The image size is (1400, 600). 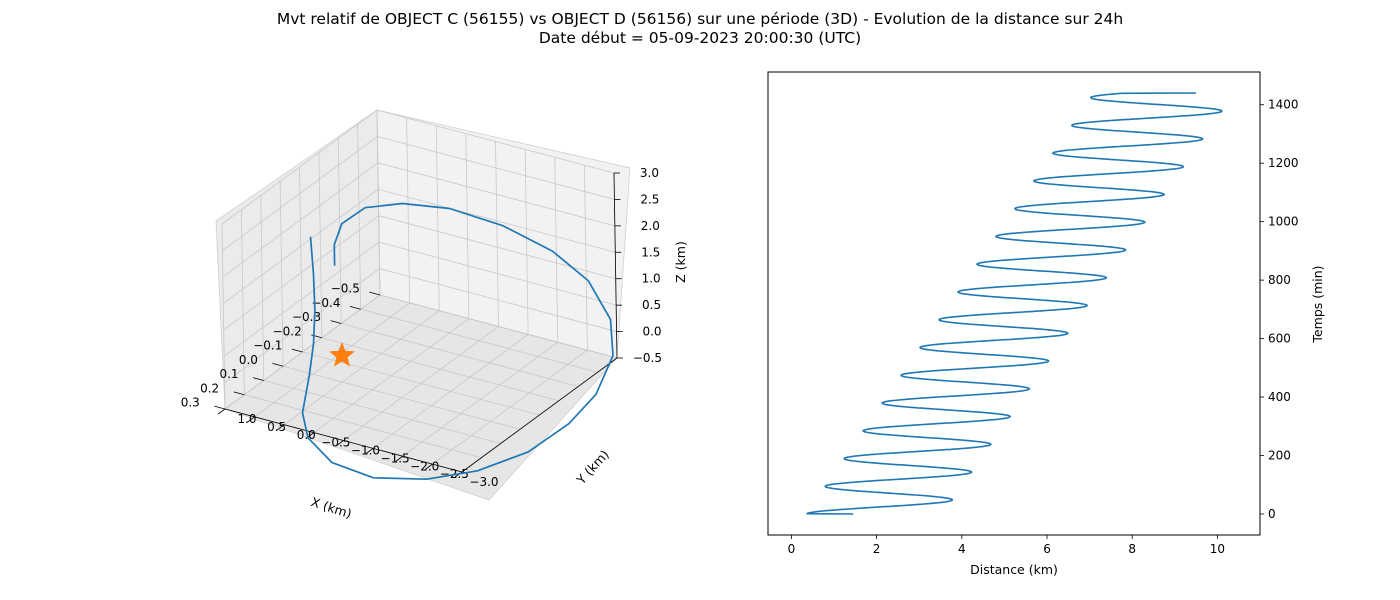 I want to click on y-tick-label: −0.5, so click(x=335, y=443).